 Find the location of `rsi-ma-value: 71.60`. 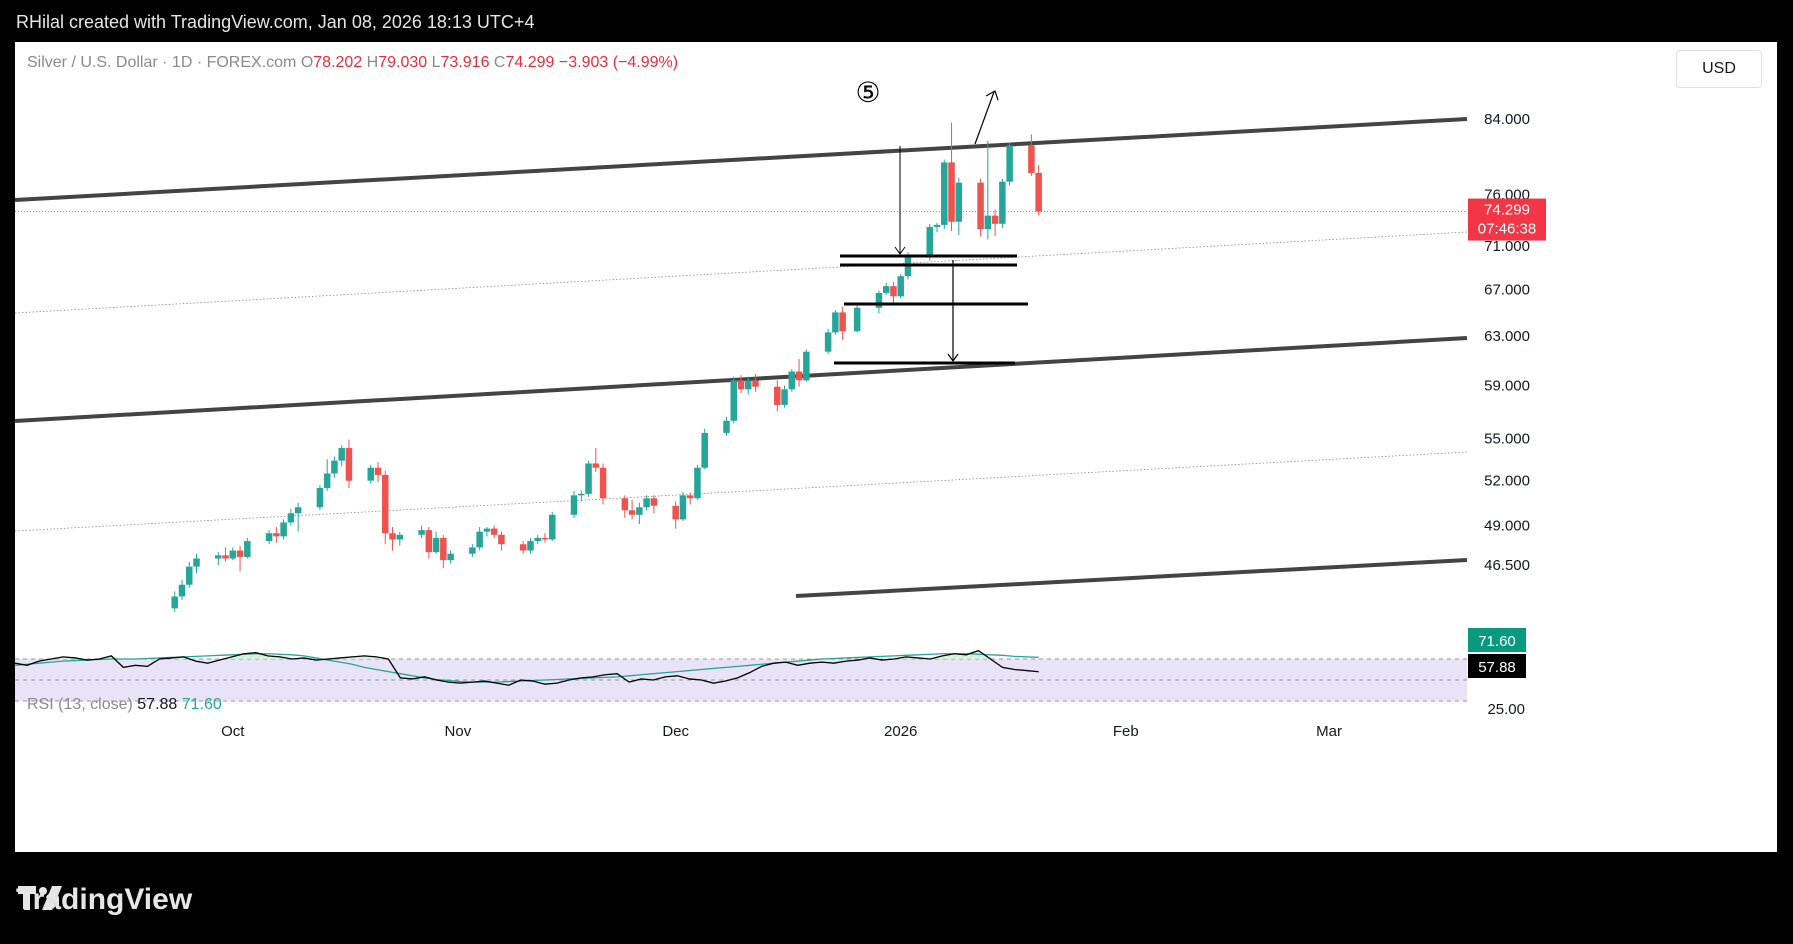

rsi-ma-value: 71.60 is located at coordinates (201, 704).